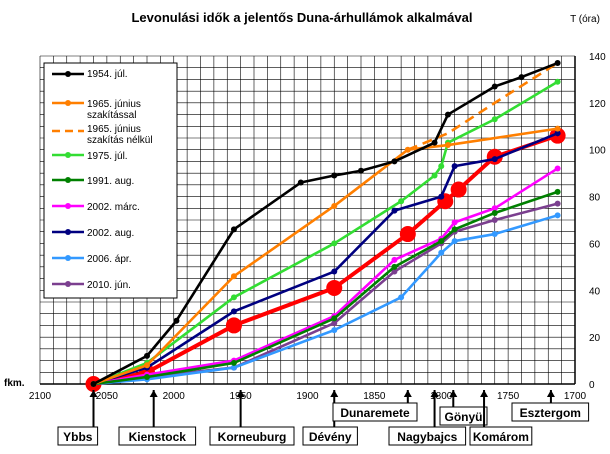  I want to click on y-tick-label: 80, so click(595, 198).